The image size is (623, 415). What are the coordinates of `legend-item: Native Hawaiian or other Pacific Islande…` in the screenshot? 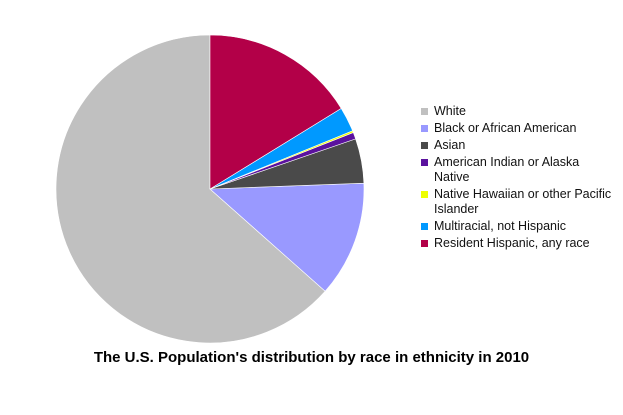 It's located at (518, 202).